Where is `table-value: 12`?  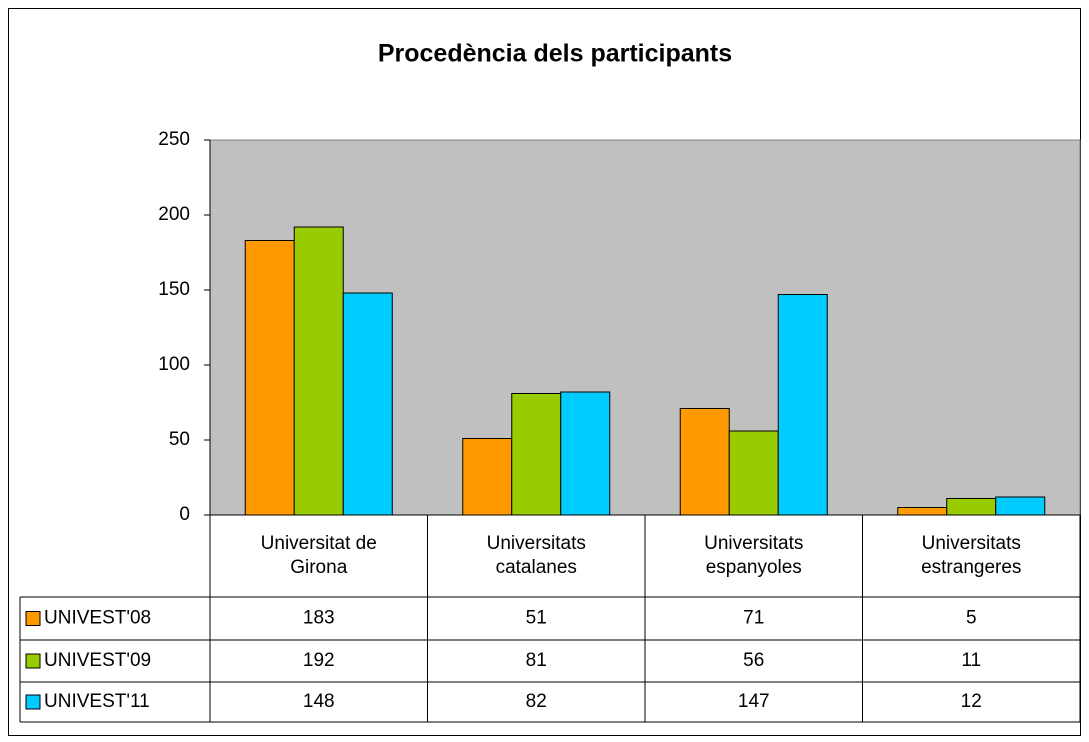 table-value: 12 is located at coordinates (971, 701).